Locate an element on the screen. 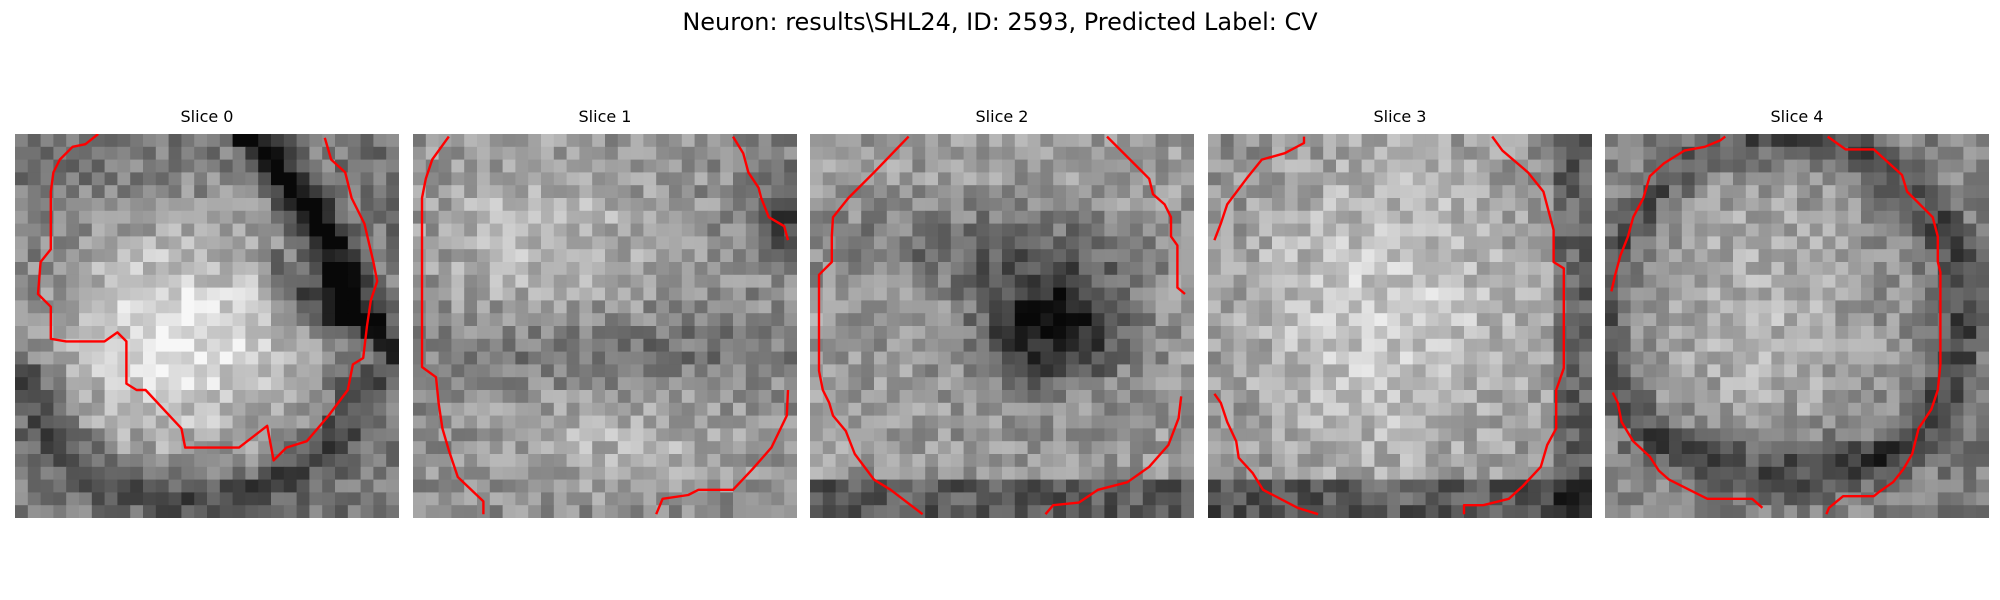 The image size is (2000, 600). slice-panel-4: Slice 4 is located at coordinates (1797, 313).